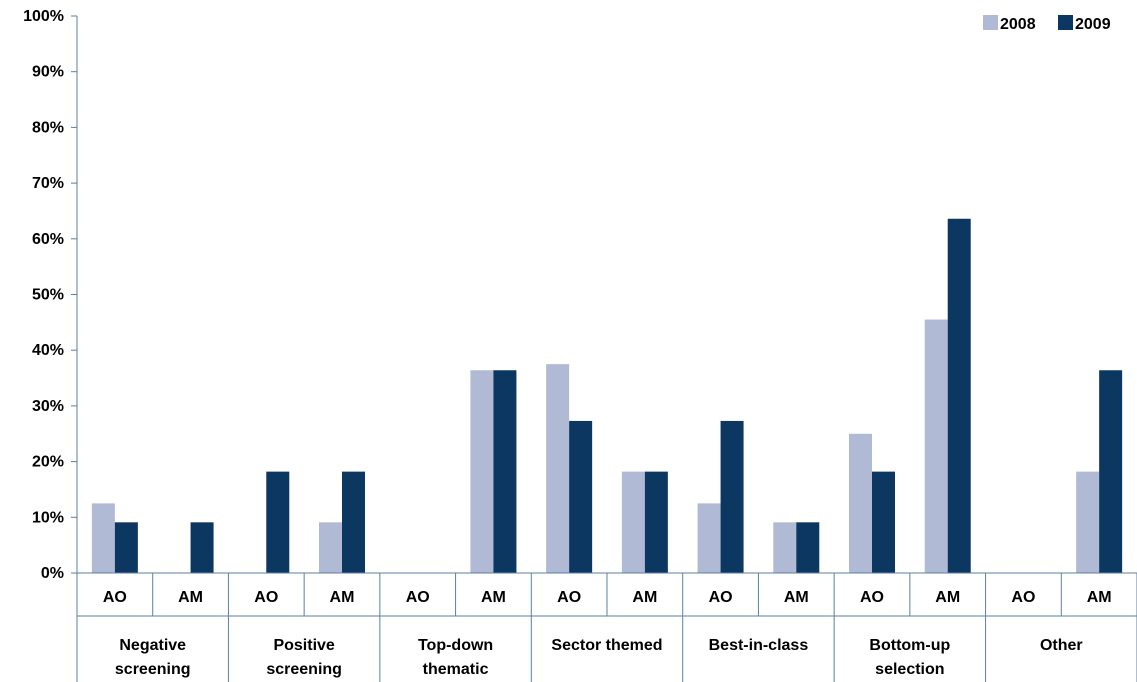 The image size is (1137, 682). I want to click on x-group-label: Other, so click(1061, 645).